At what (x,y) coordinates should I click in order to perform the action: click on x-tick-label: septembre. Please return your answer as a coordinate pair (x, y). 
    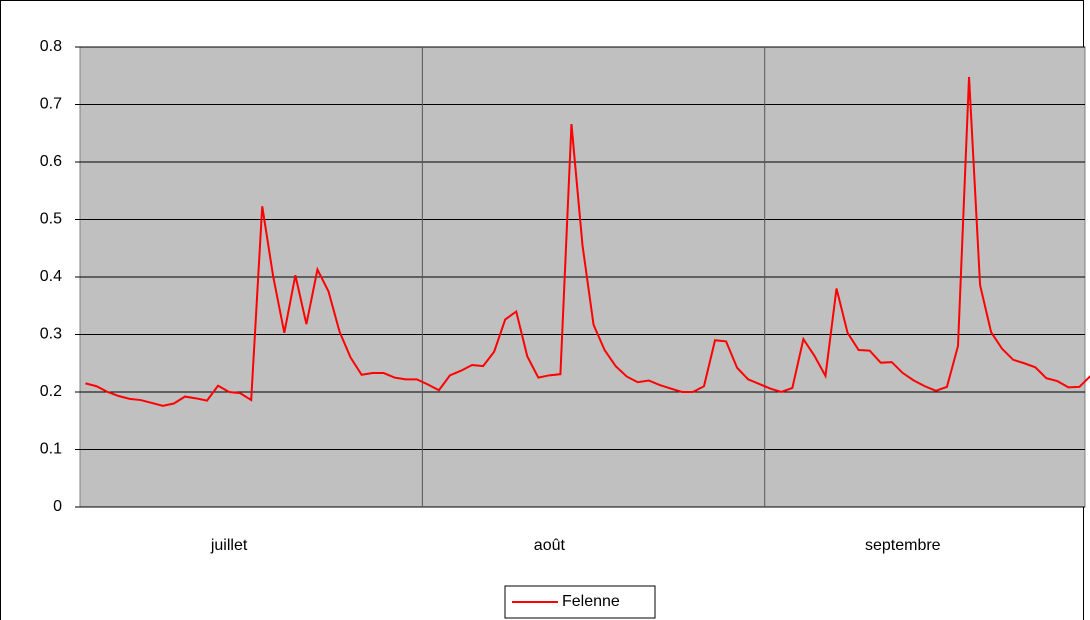
    Looking at the image, I should click on (903, 545).